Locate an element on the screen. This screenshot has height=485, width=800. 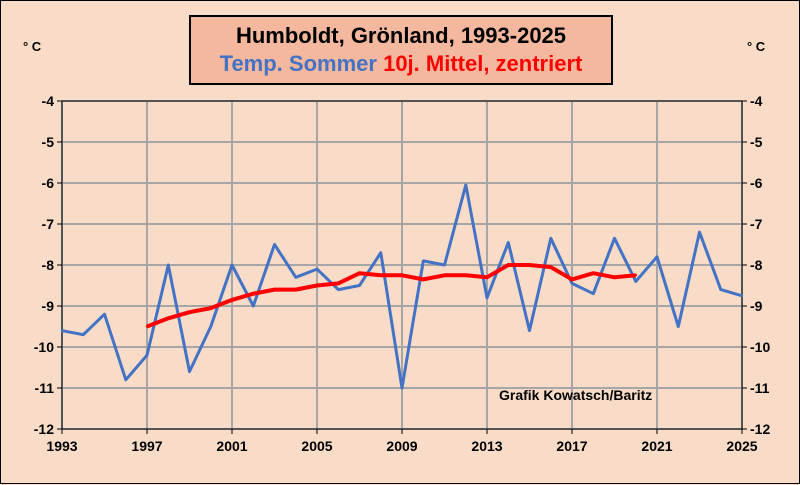
y-tick-label-right: -9 is located at coordinates (756, 306).